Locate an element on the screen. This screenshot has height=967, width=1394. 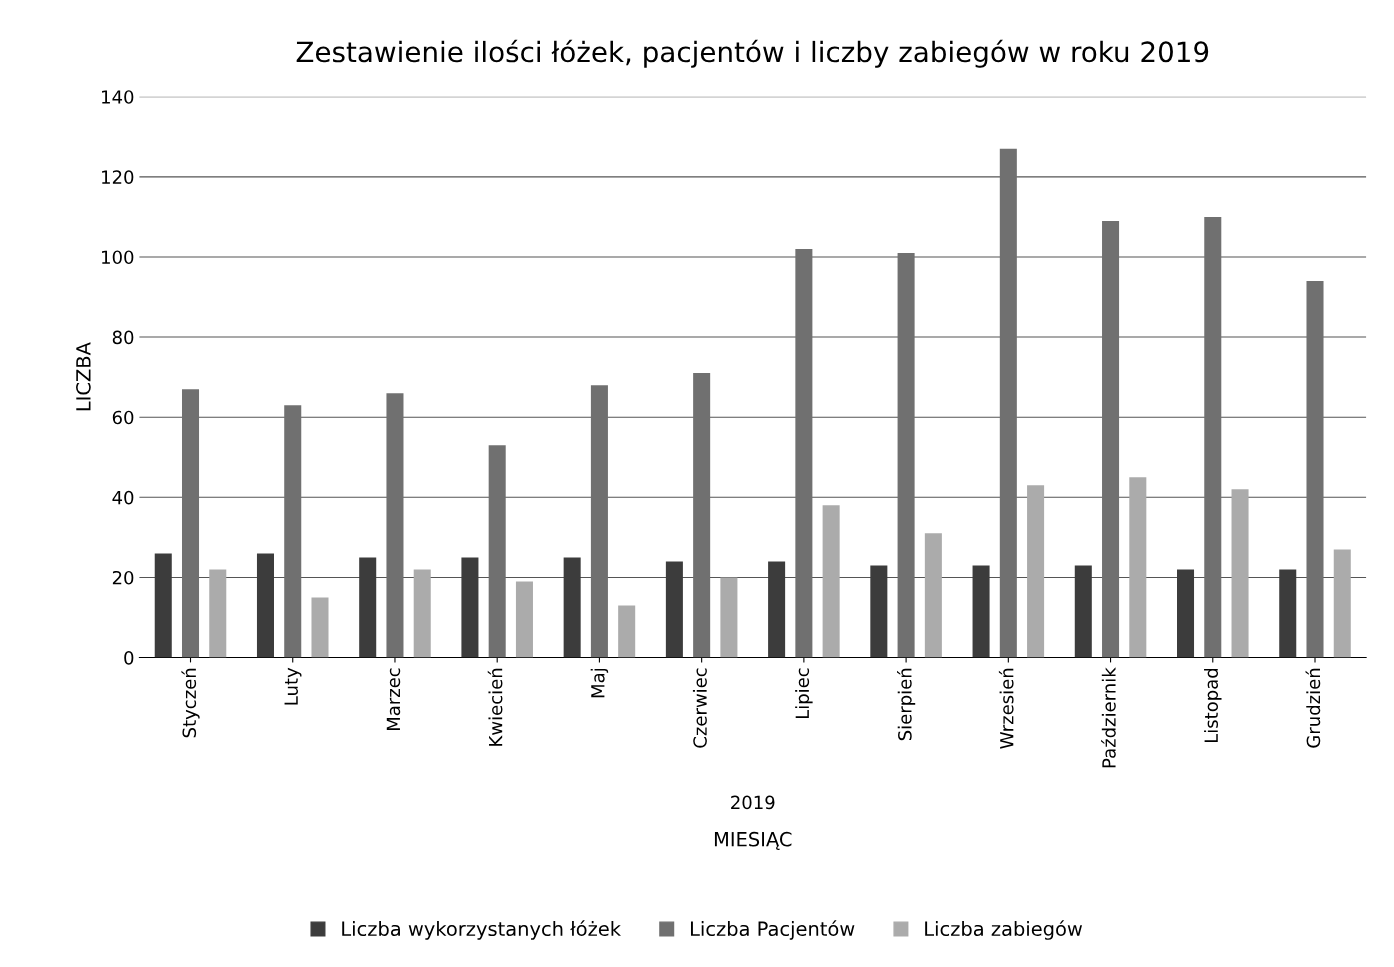
x-tick-label: Grudzień is located at coordinates (1313, 708).